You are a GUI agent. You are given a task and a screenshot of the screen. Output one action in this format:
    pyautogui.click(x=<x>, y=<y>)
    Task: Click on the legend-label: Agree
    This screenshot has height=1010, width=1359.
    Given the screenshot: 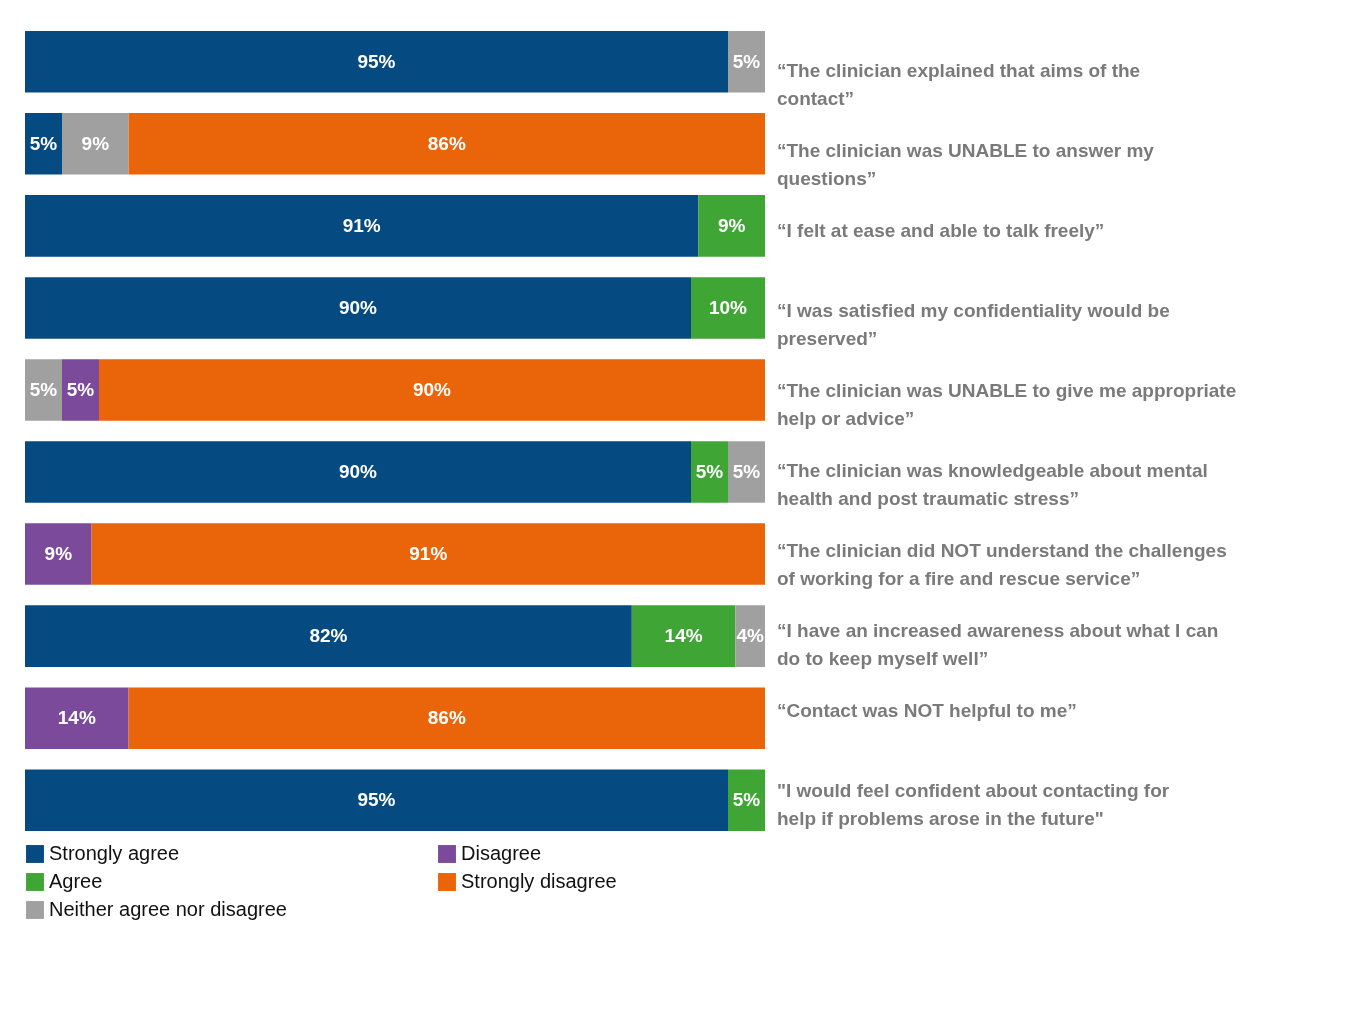 What is the action you would take?
    pyautogui.click(x=76, y=881)
    